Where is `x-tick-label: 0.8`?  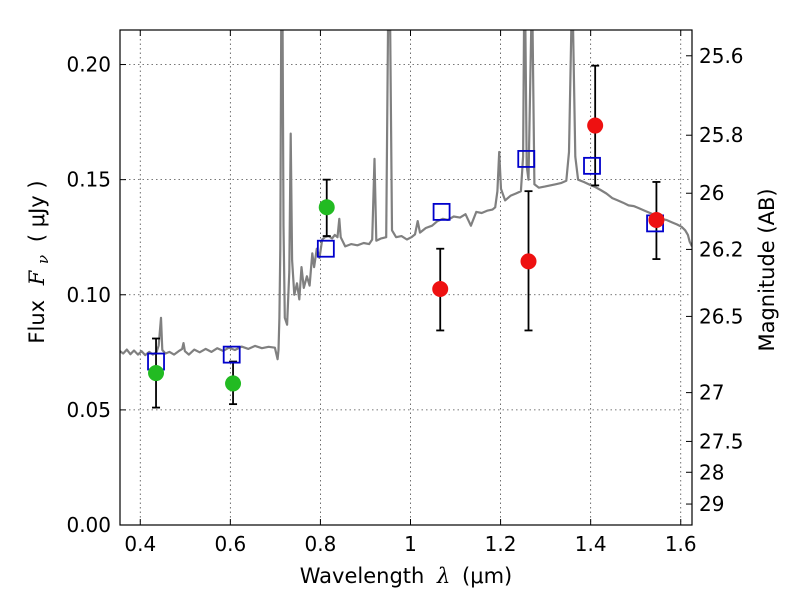 x-tick-label: 0.8 is located at coordinates (321, 544).